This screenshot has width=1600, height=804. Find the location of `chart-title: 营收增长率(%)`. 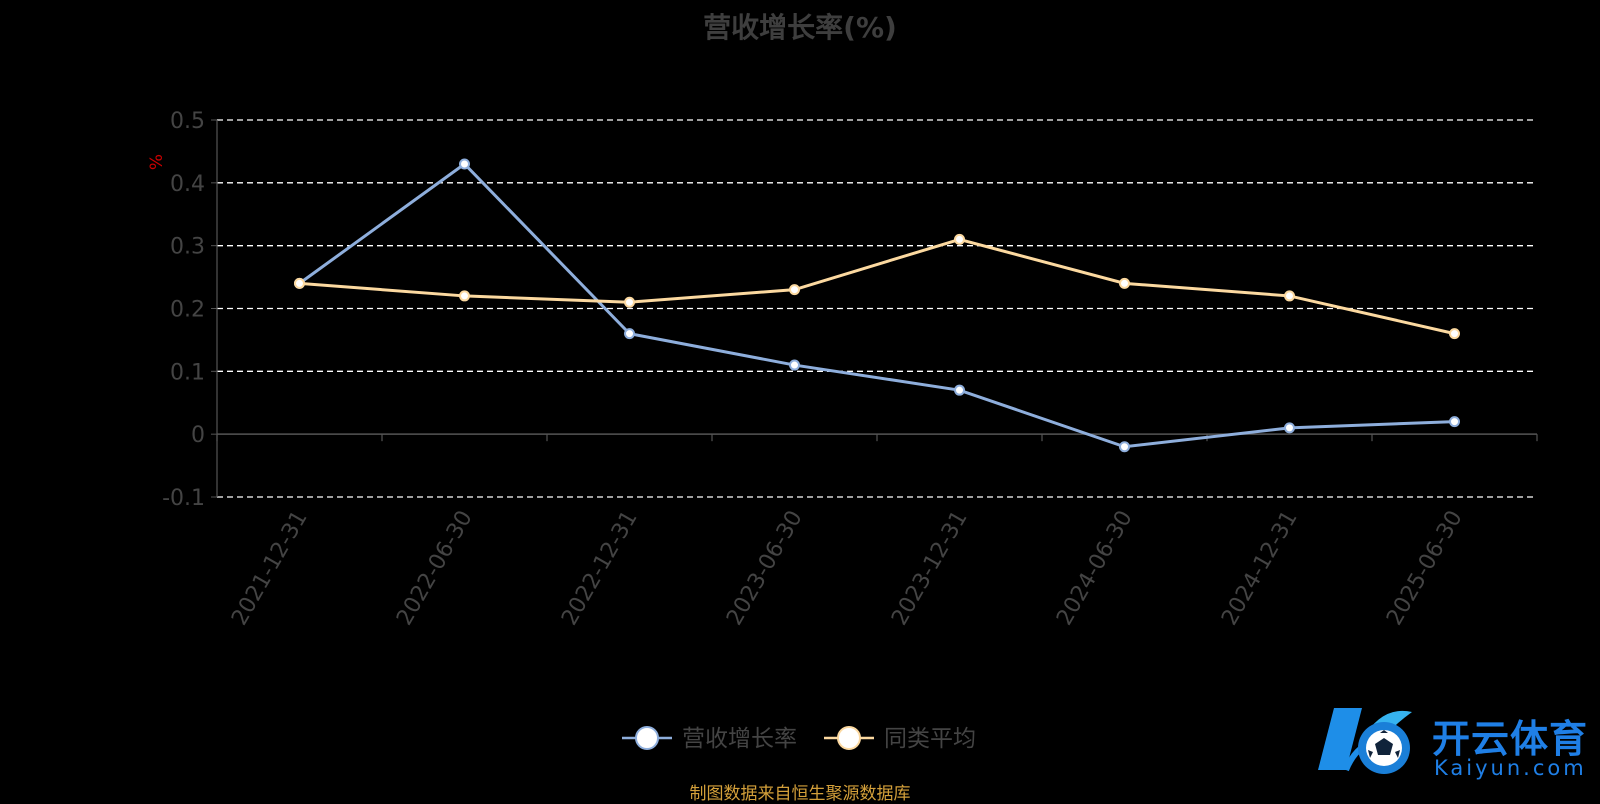

chart-title: 营收增长率(%) is located at coordinates (800, 27).